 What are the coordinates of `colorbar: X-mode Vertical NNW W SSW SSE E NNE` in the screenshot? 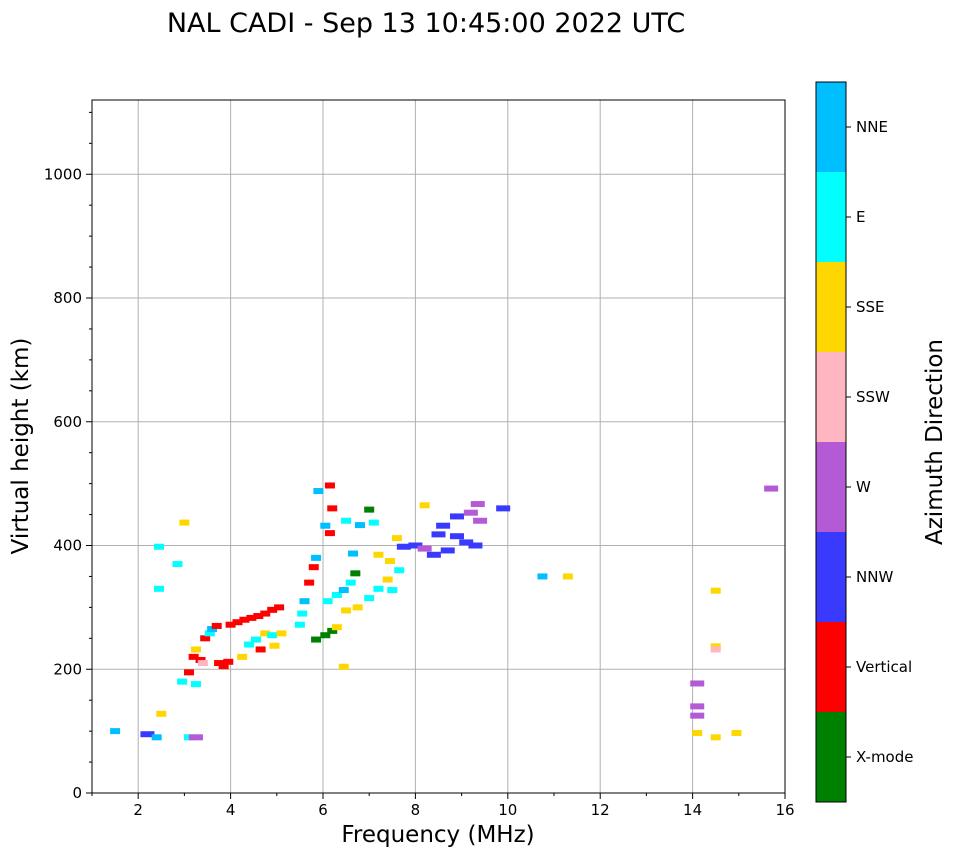 It's located at (864, 442).